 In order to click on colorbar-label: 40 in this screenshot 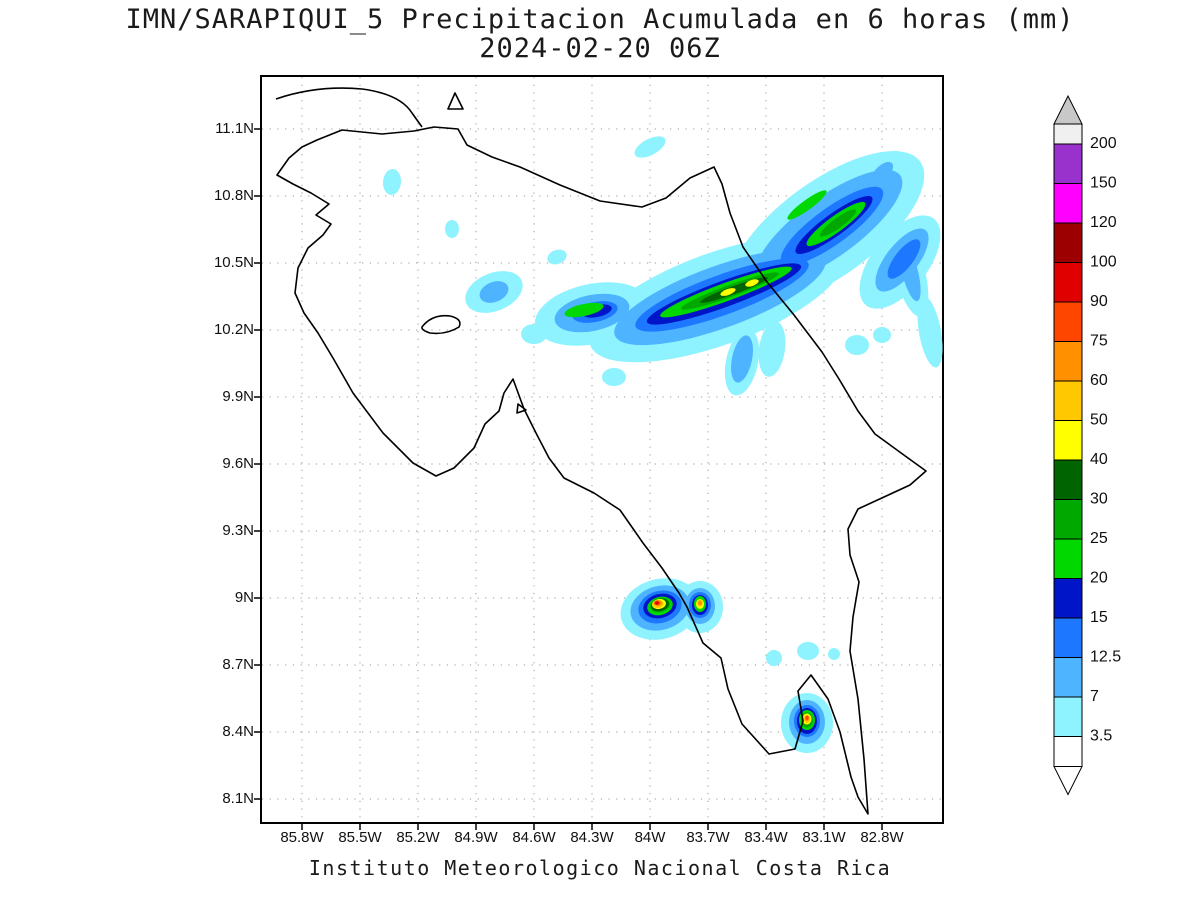, I will do `click(1099, 459)`.